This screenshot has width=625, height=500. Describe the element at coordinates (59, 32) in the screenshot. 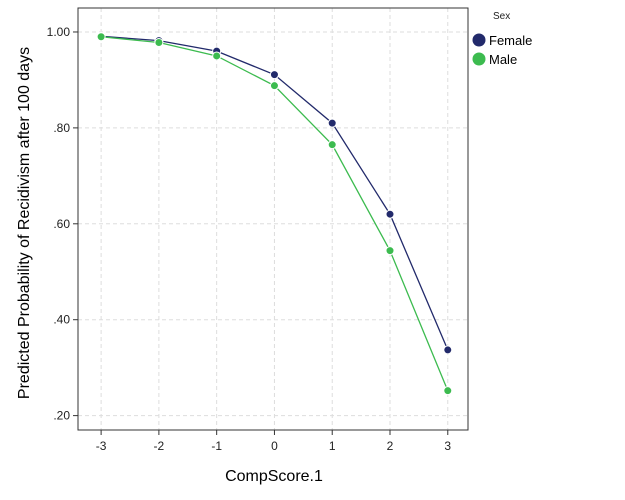

I see `y-tick-label: 1.00` at that location.